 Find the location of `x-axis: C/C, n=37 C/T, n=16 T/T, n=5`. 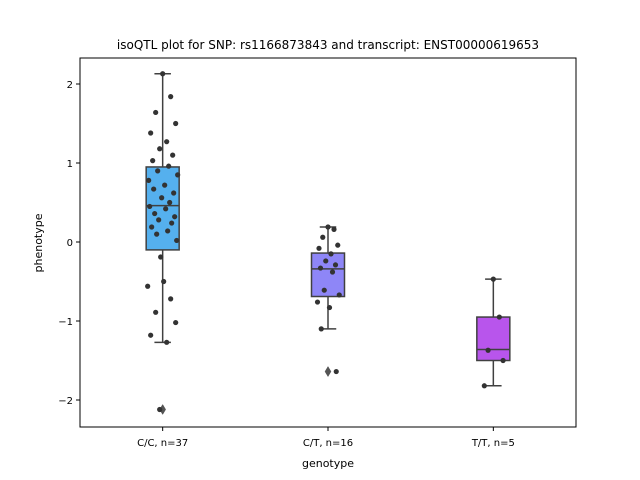

x-axis: C/C, n=37 C/T, n=16 T/T, n=5 is located at coordinates (326, 438).